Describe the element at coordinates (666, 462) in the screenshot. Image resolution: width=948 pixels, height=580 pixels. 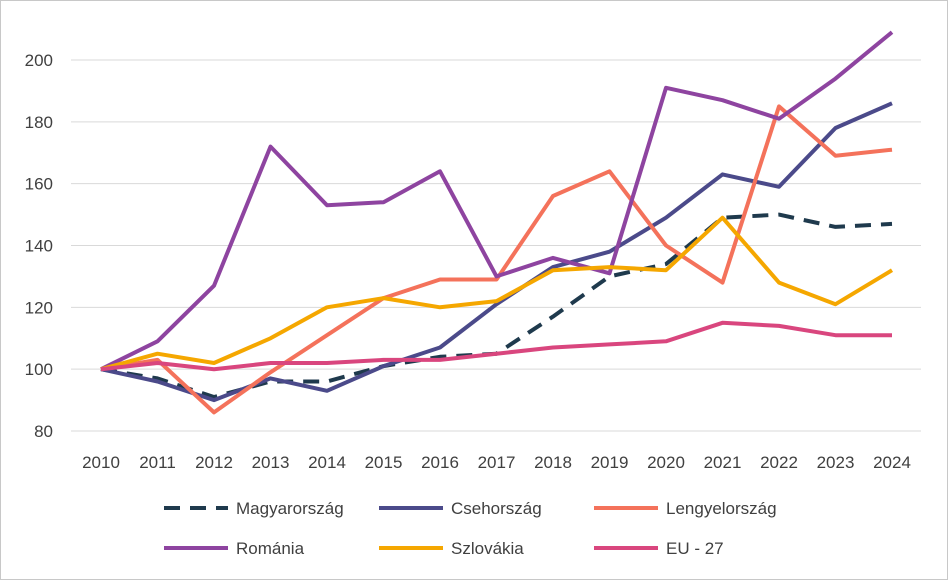
I see `x-tick-label: 2020` at that location.